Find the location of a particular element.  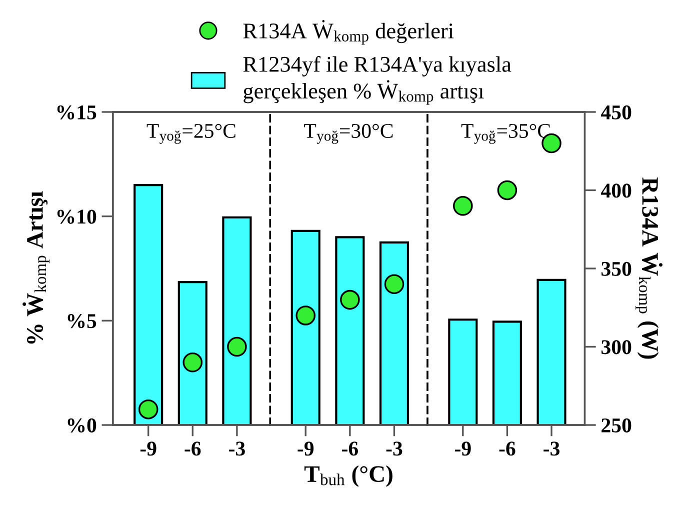

y-tick-label: %15 is located at coordinates (76, 112).